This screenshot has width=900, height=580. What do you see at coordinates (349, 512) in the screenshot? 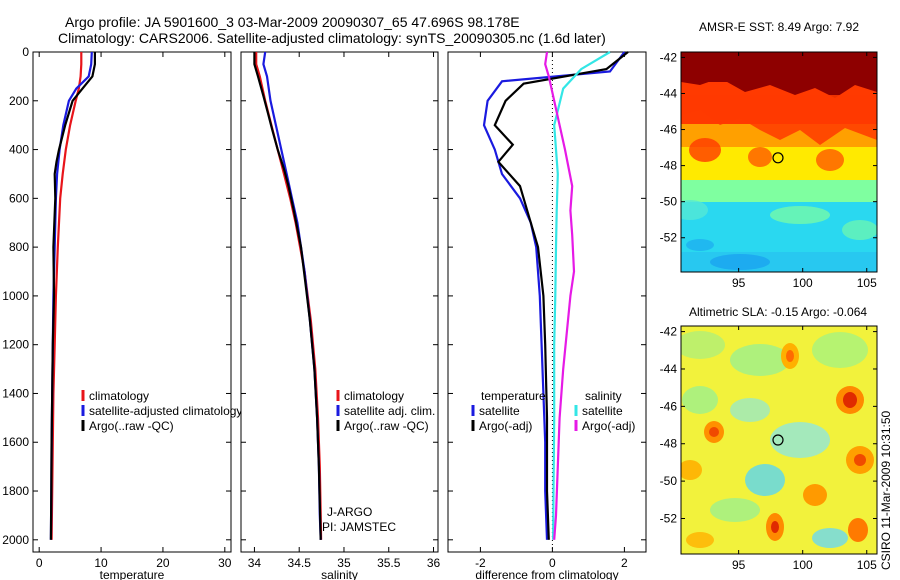
I see `float-label: J-ARGO` at bounding box center [349, 512].